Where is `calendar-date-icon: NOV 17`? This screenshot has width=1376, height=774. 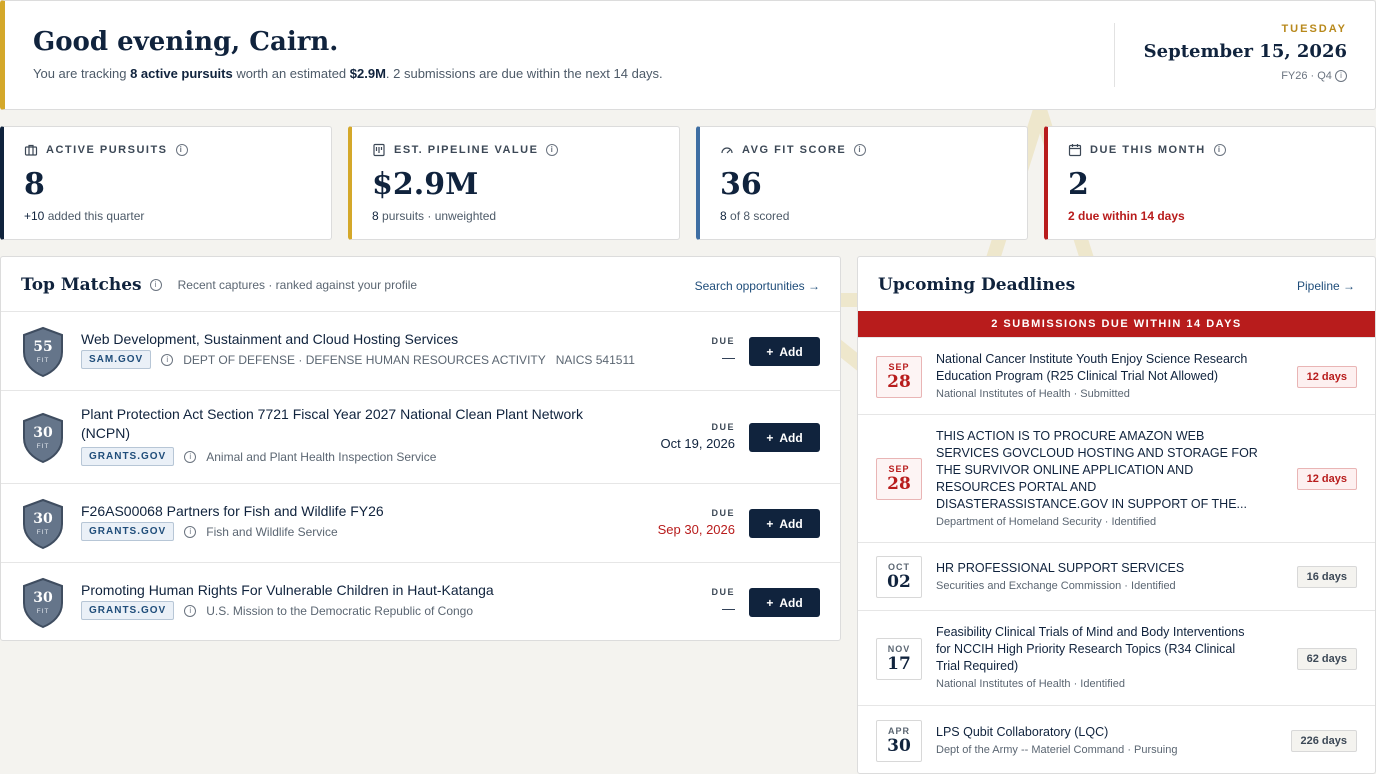 calendar-date-icon: NOV 17 is located at coordinates (899, 659).